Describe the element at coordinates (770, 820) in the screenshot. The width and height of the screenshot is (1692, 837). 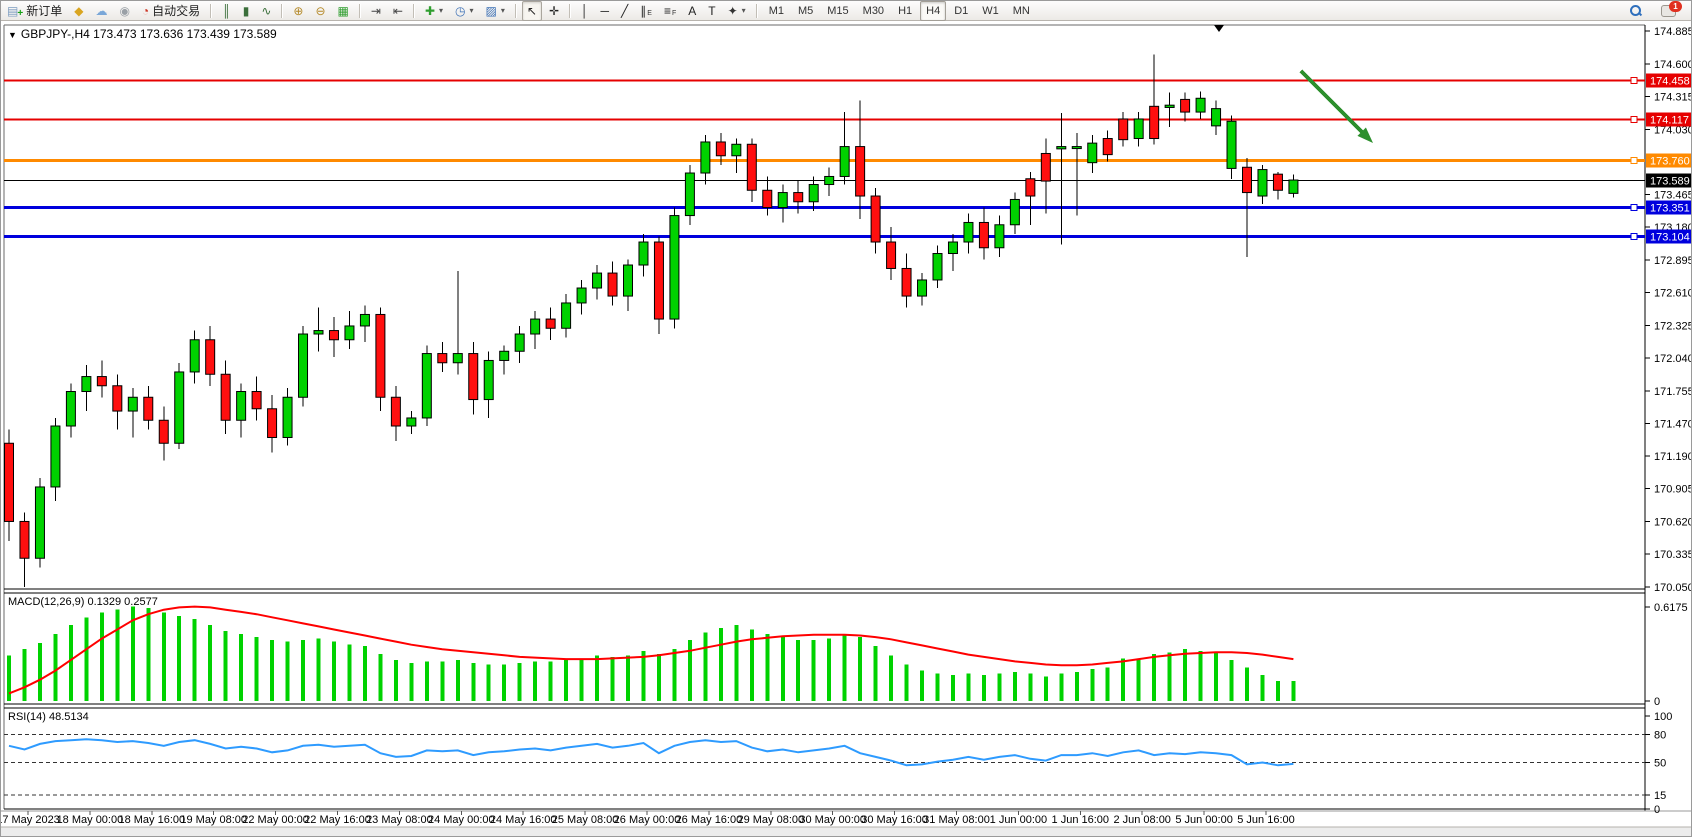
I see `svg-text: 29 May 08:00` at that location.